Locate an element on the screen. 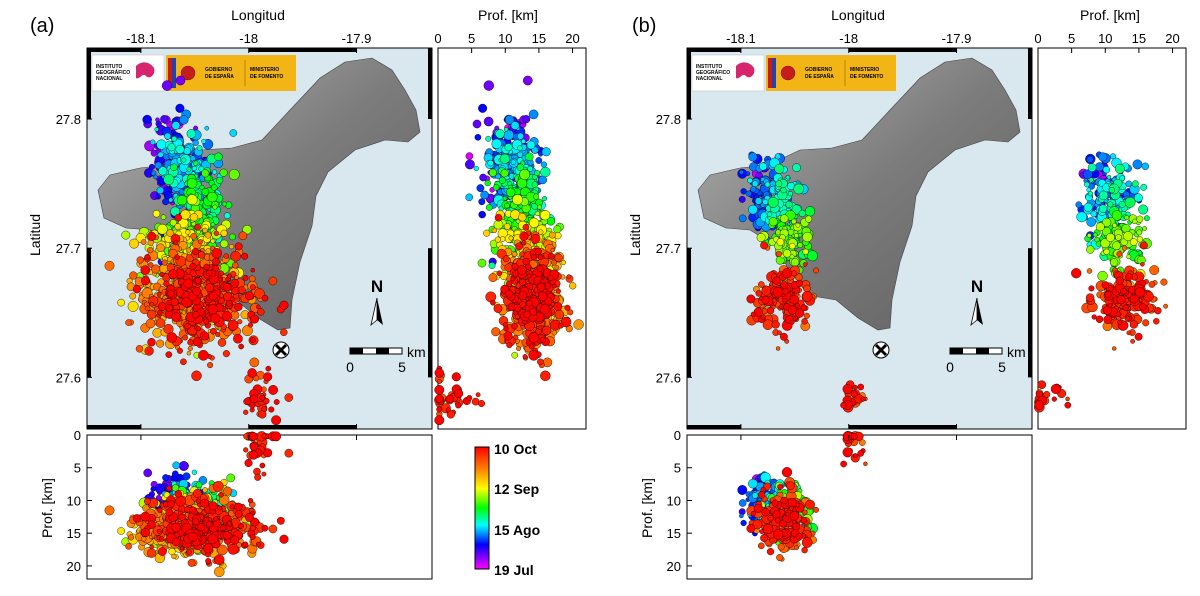  panel-a-logo-crest is located at coordinates (188, 73).